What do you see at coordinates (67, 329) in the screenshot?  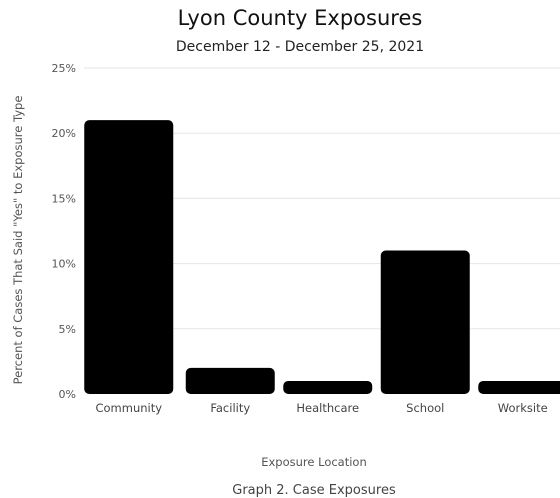 I see `y-tick-label: 5%` at bounding box center [67, 329].